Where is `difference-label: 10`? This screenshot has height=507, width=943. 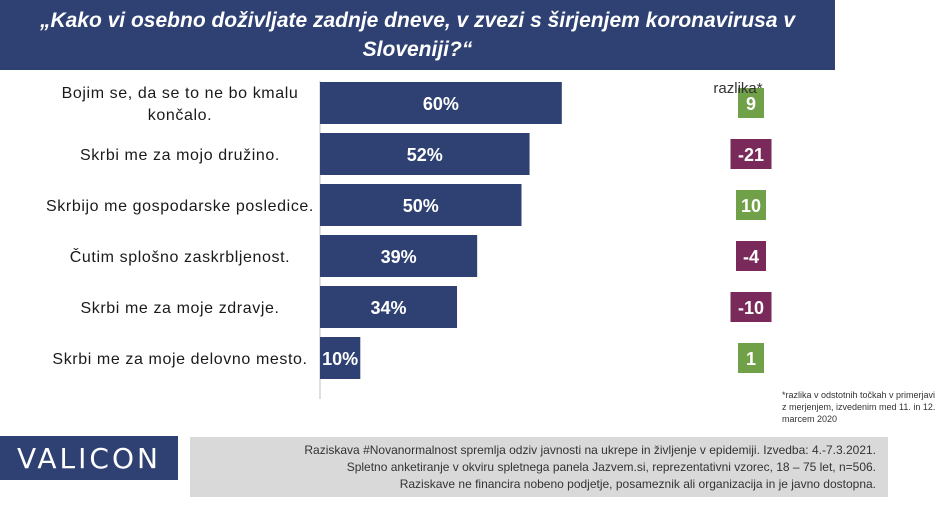 difference-label: 10 is located at coordinates (751, 206).